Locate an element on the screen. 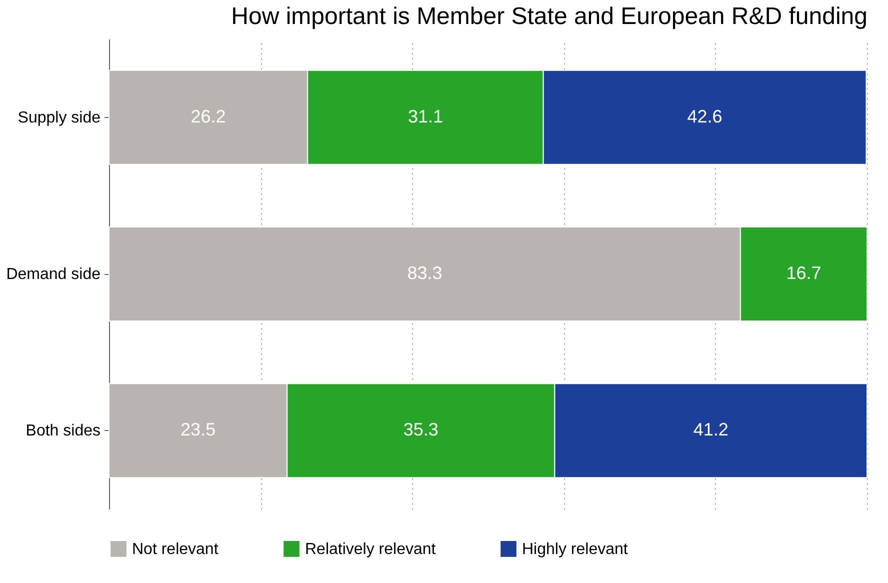  data-label: 31.1 is located at coordinates (425, 116).